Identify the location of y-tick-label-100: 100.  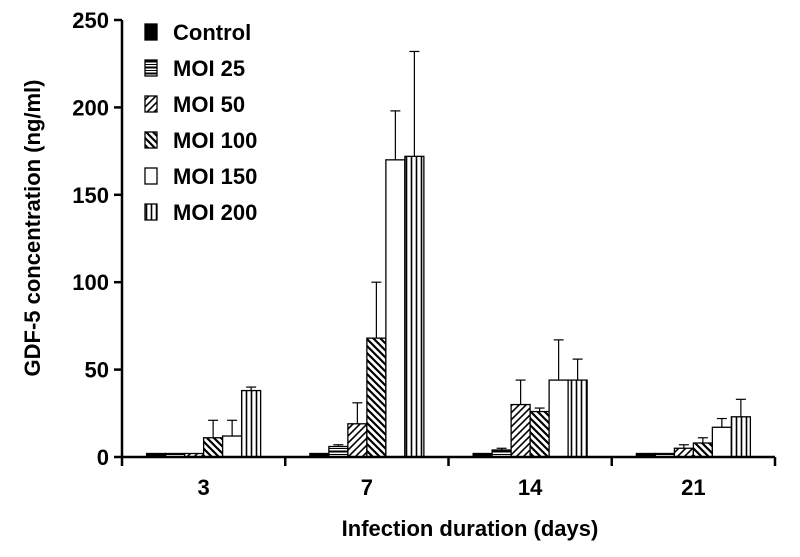
(90, 282).